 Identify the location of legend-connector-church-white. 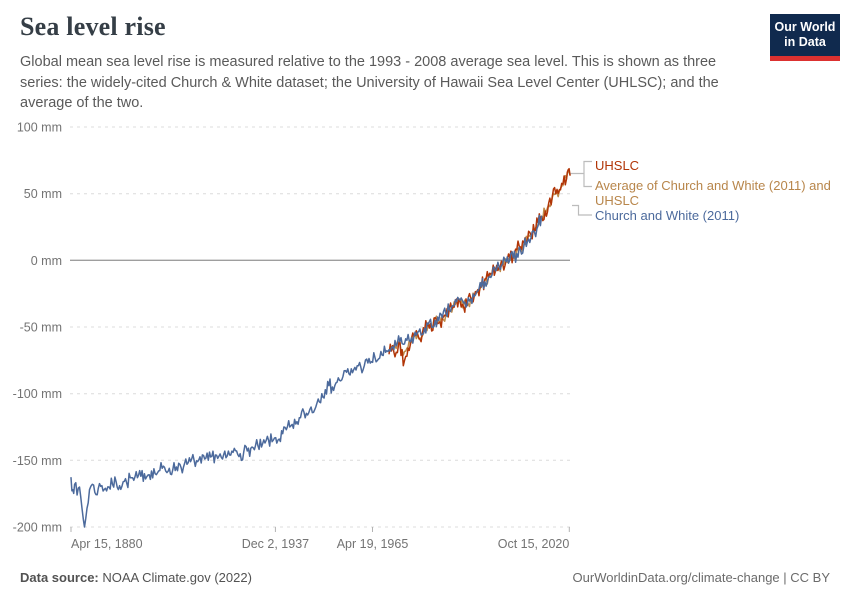
(582, 210).